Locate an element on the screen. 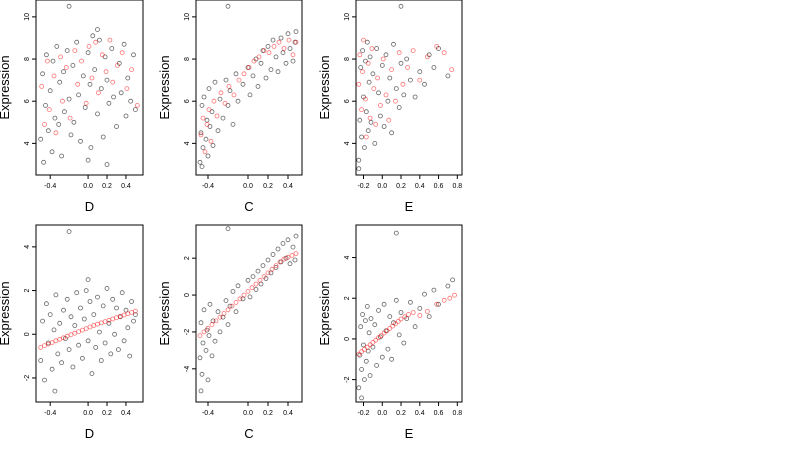 This screenshot has width=800, height=450. panel-4-y-tick-label-3: 2 is located at coordinates (27, 291).